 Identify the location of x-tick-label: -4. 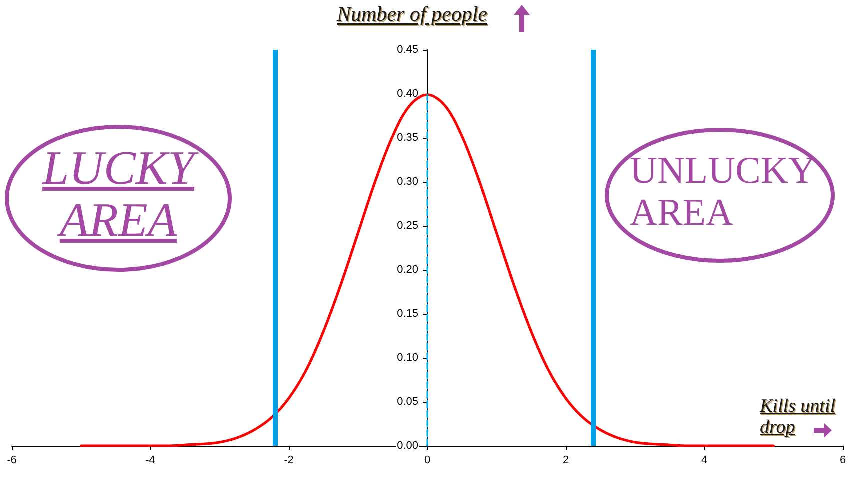
(151, 460).